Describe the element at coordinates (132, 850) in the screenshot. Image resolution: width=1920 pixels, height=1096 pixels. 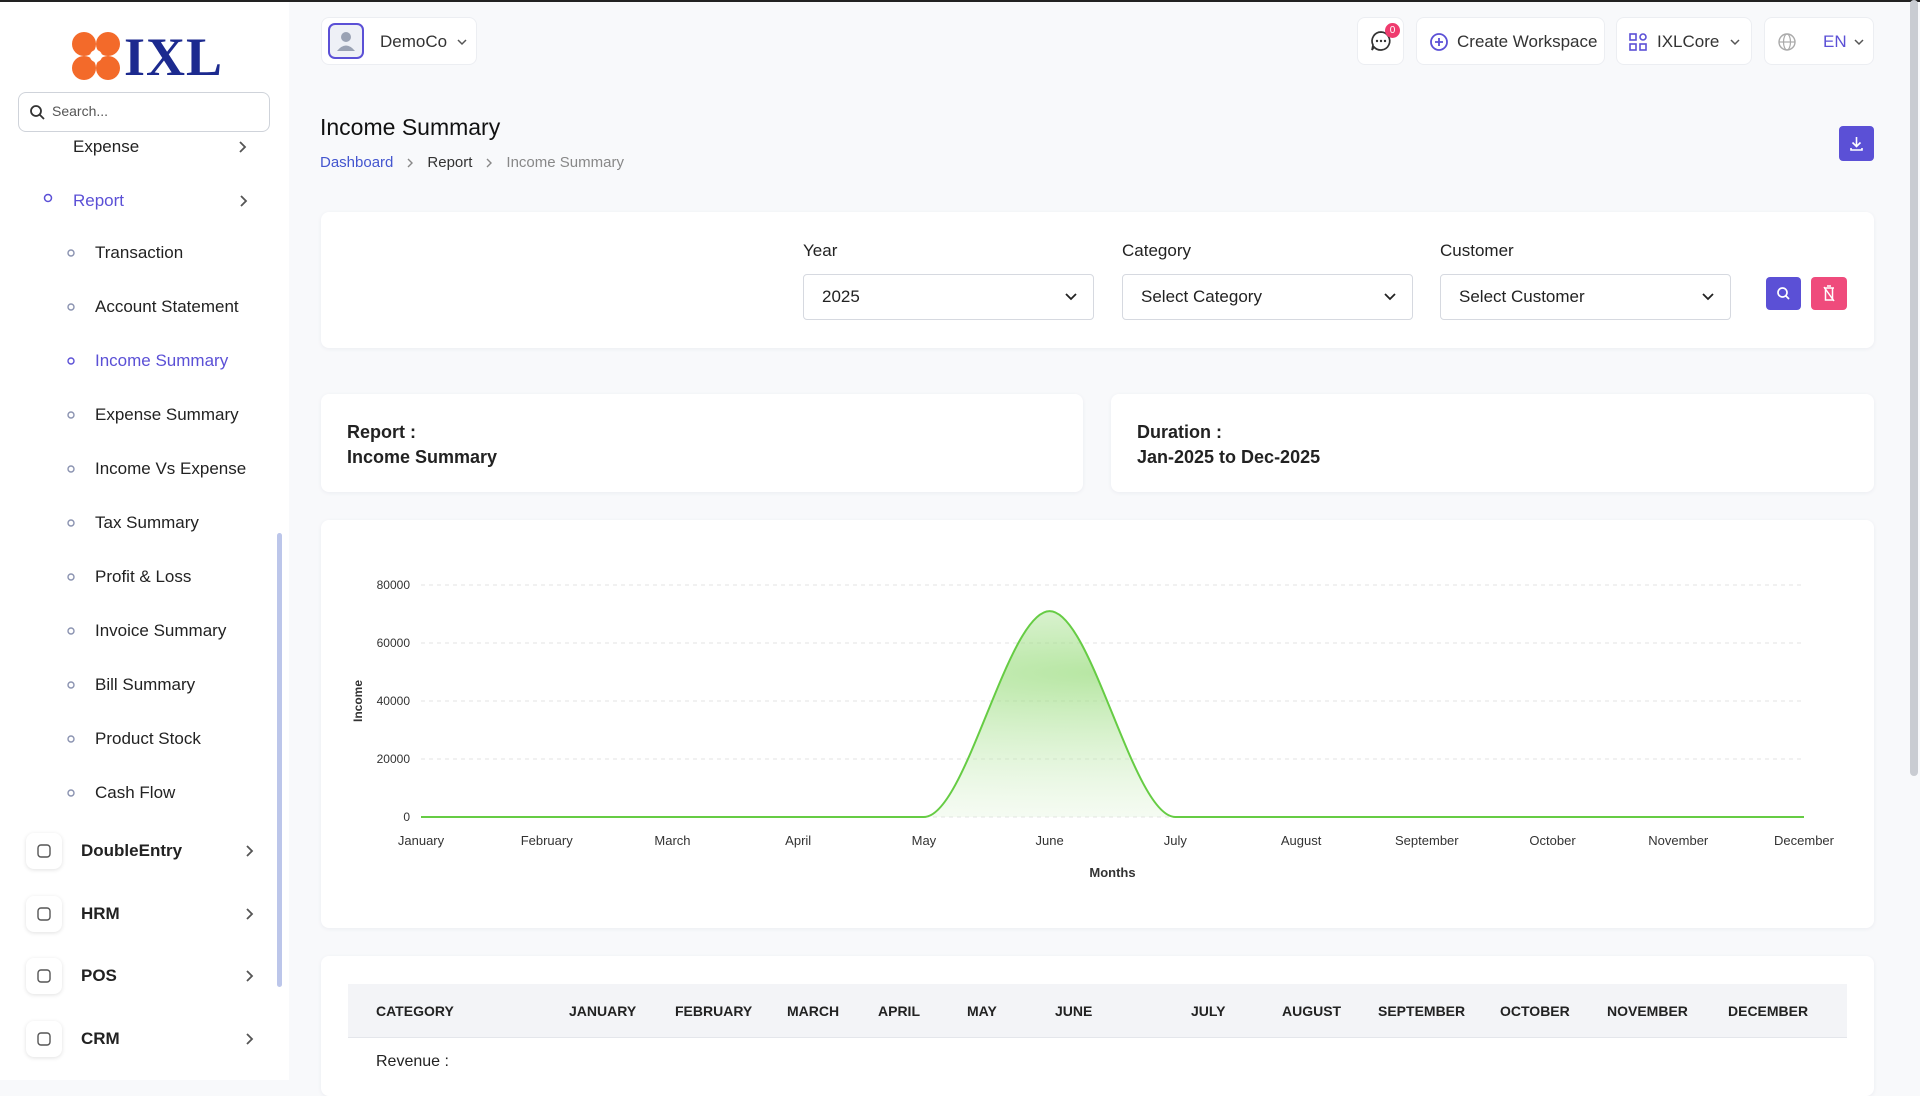
I see `module-item: DoubleEntry` at that location.